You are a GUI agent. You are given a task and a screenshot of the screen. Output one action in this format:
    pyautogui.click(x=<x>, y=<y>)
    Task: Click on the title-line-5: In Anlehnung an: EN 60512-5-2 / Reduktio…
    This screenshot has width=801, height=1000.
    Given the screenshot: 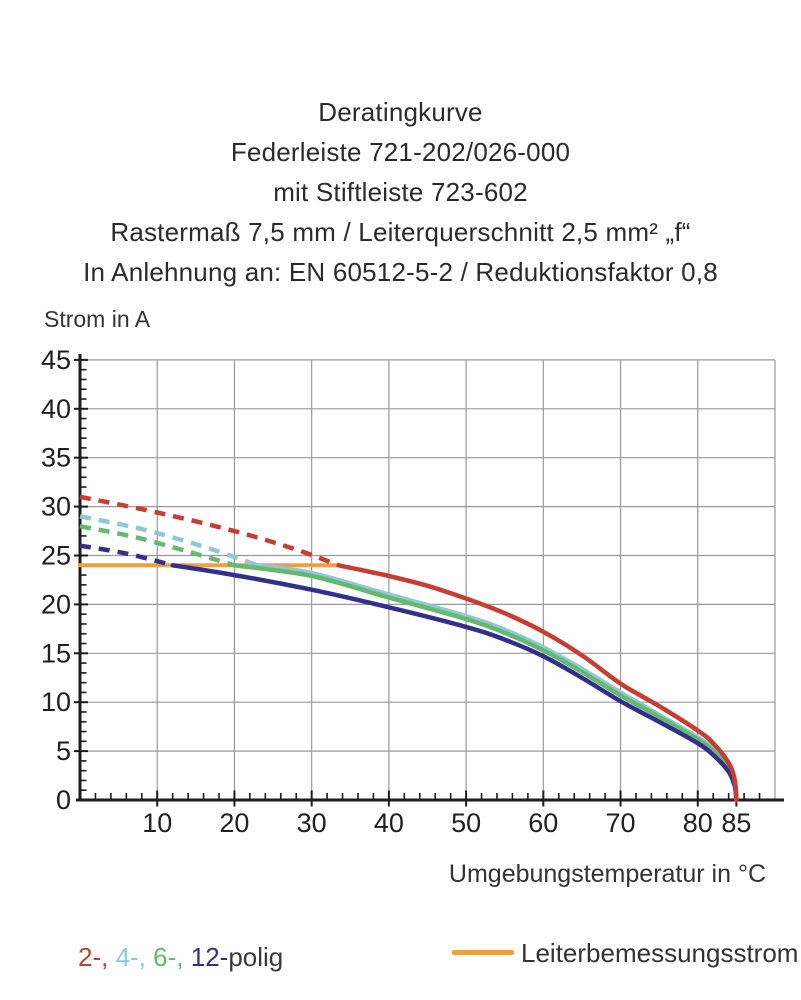 What is the action you would take?
    pyautogui.click(x=400, y=272)
    